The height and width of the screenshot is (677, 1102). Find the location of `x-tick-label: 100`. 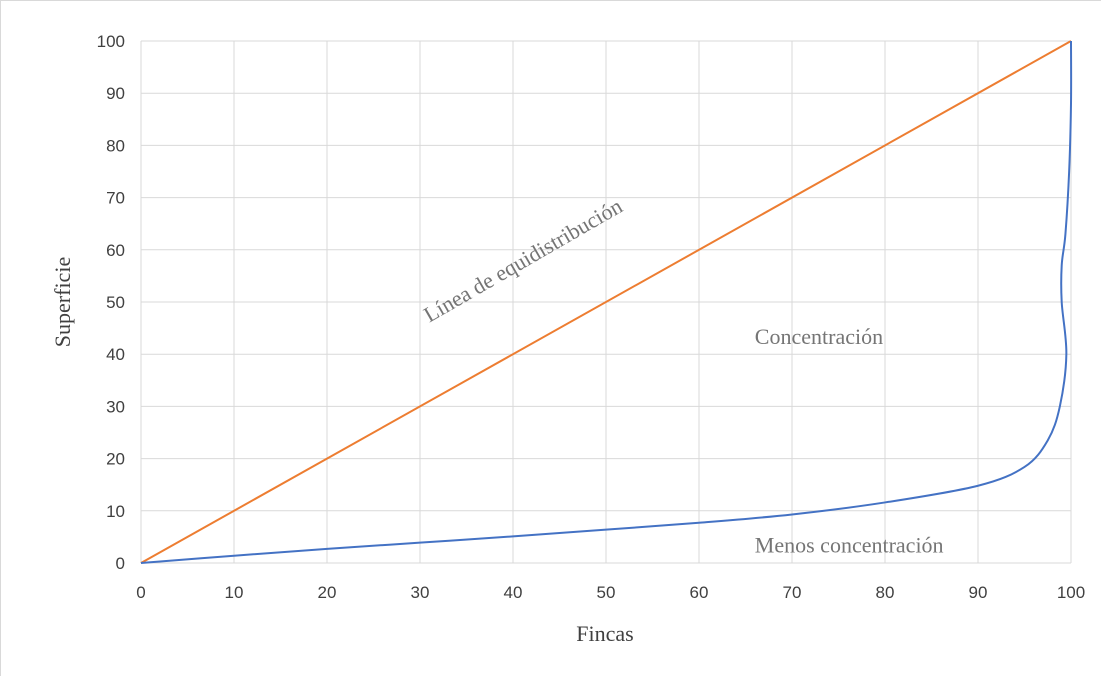

x-tick-label: 100 is located at coordinates (1071, 592).